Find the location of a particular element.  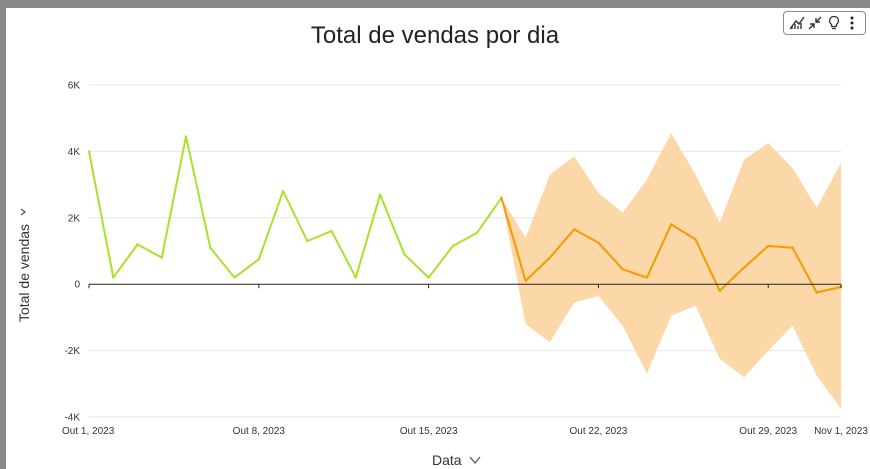

series-line-real is located at coordinates (295, 207).